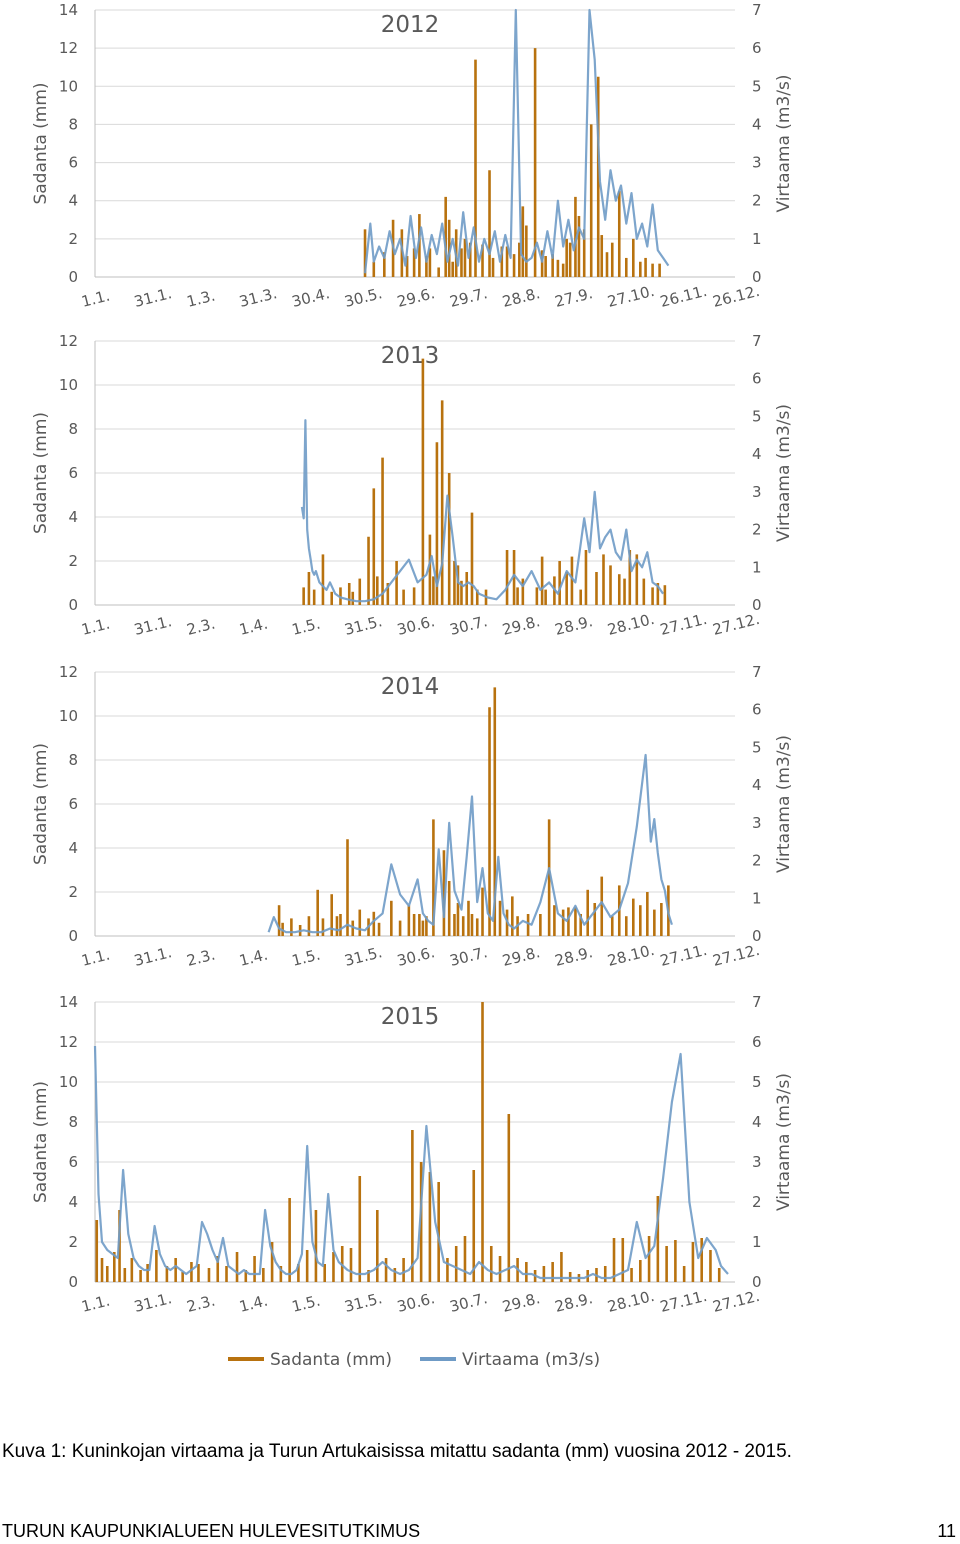  What do you see at coordinates (414, 1360) in the screenshot?
I see `chart-legend: Sadanta (mm) Virtaama (m3/s)` at bounding box center [414, 1360].